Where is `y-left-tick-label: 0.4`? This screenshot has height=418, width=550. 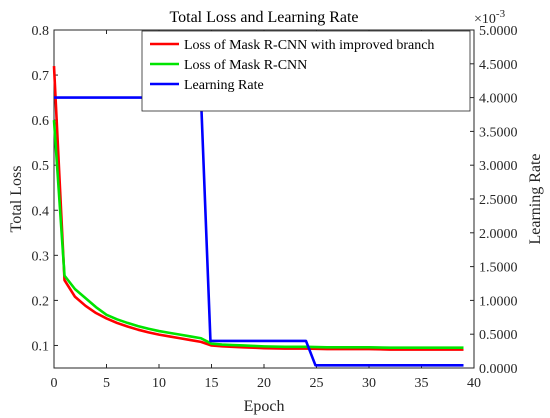
y-left-tick-label: 0.4 is located at coordinates (41, 211).